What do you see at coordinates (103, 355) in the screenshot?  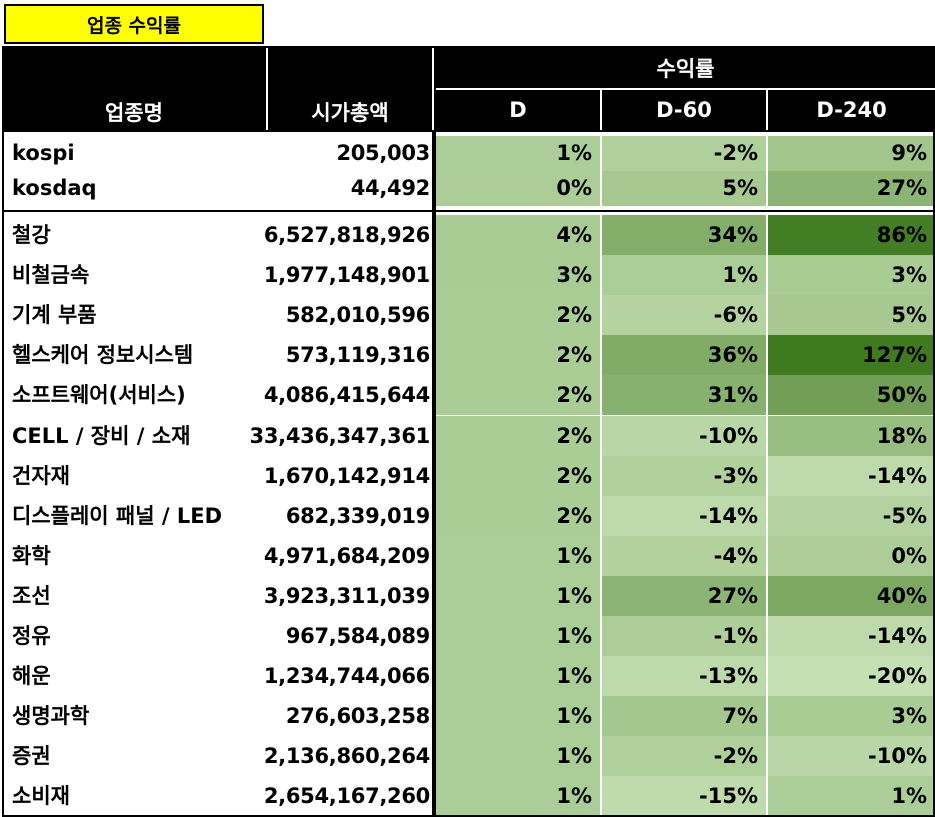 I see `sector-name: 헬스케어 정보시스템` at bounding box center [103, 355].